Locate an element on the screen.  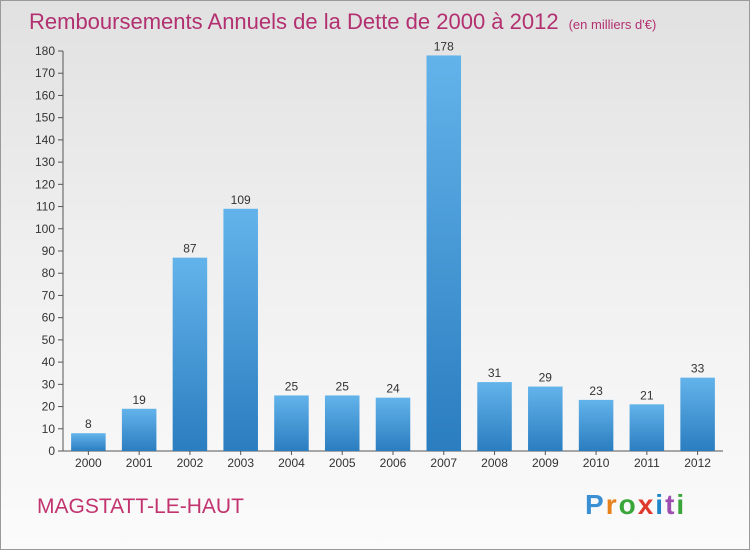
y-tick-label: 40 is located at coordinates (49, 362).